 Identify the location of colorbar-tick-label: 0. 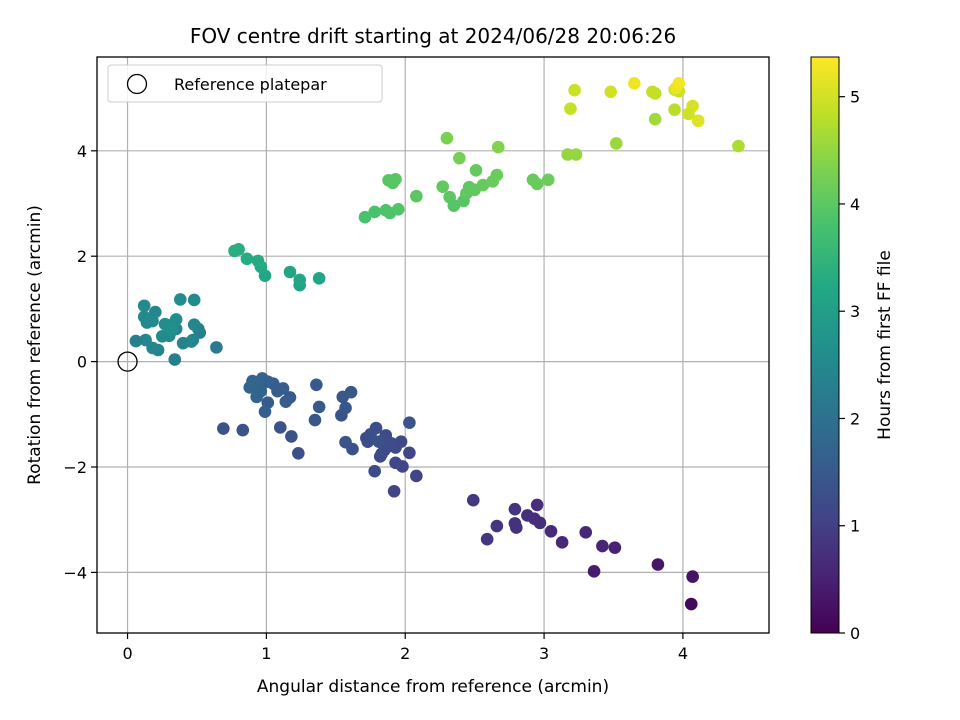
(855, 633).